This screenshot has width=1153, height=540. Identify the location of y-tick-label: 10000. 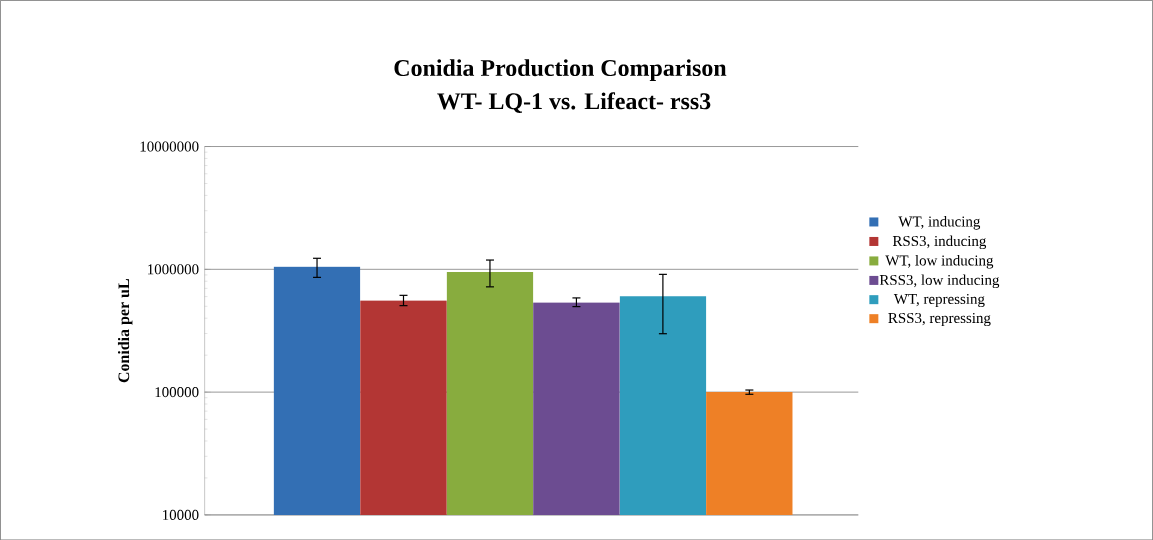
(181, 514).